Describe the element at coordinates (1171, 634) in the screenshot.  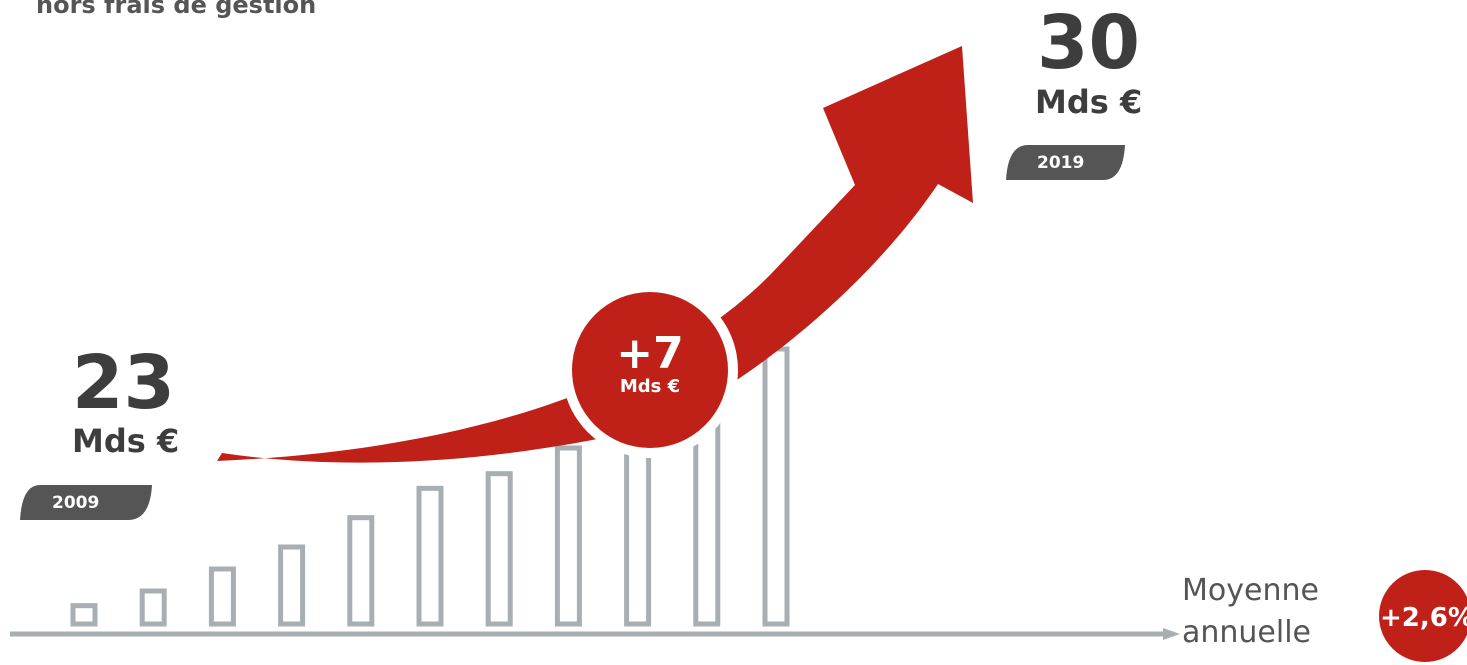
I see `baseline-arrow-tip` at that location.